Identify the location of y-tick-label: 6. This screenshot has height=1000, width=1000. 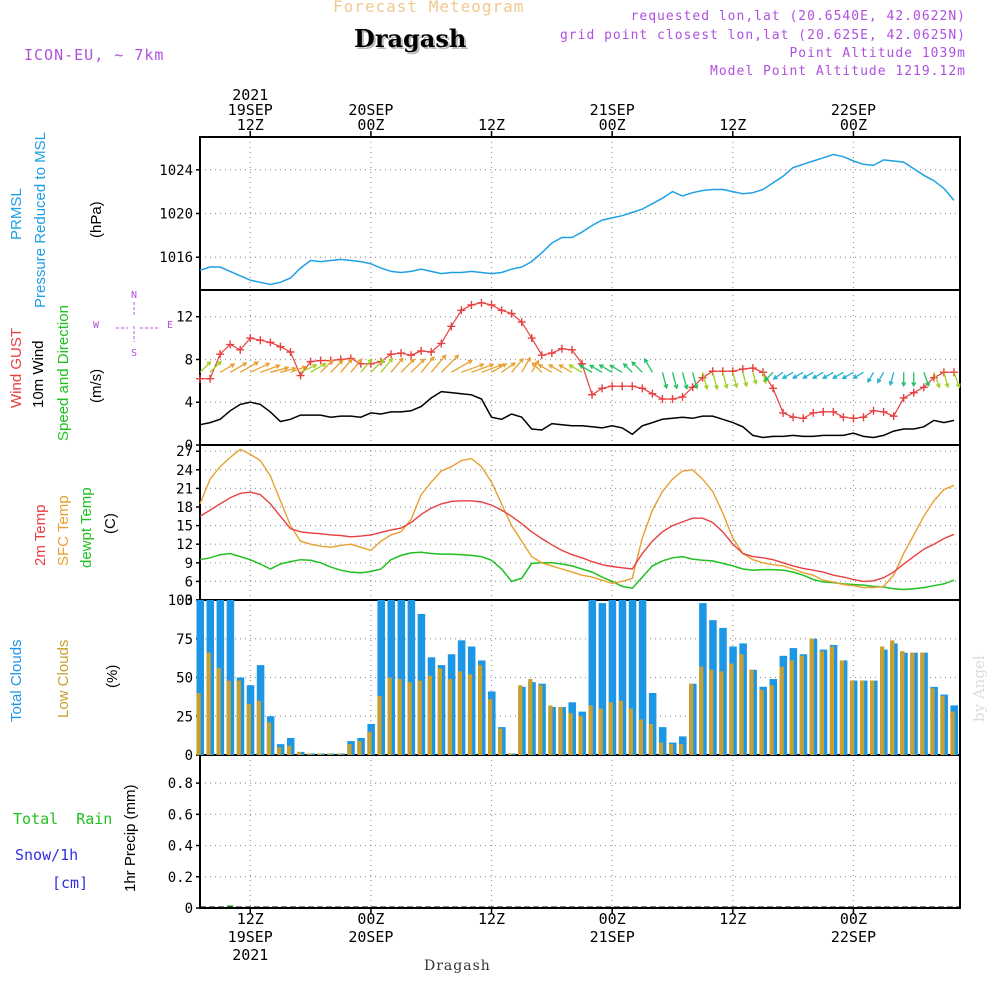
(189, 582).